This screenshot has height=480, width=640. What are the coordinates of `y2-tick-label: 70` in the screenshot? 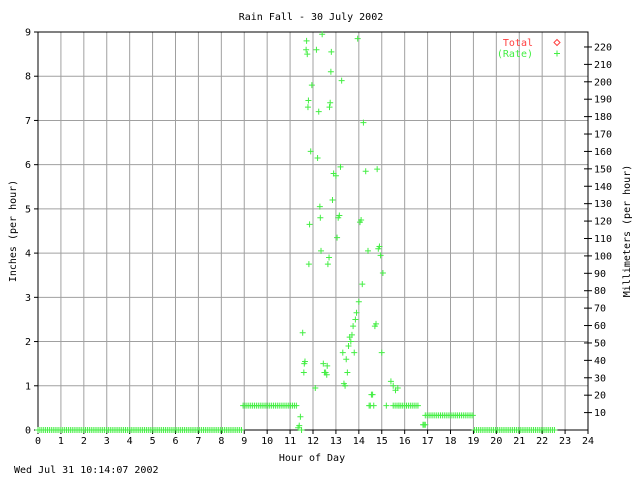 It's located at (600, 309).